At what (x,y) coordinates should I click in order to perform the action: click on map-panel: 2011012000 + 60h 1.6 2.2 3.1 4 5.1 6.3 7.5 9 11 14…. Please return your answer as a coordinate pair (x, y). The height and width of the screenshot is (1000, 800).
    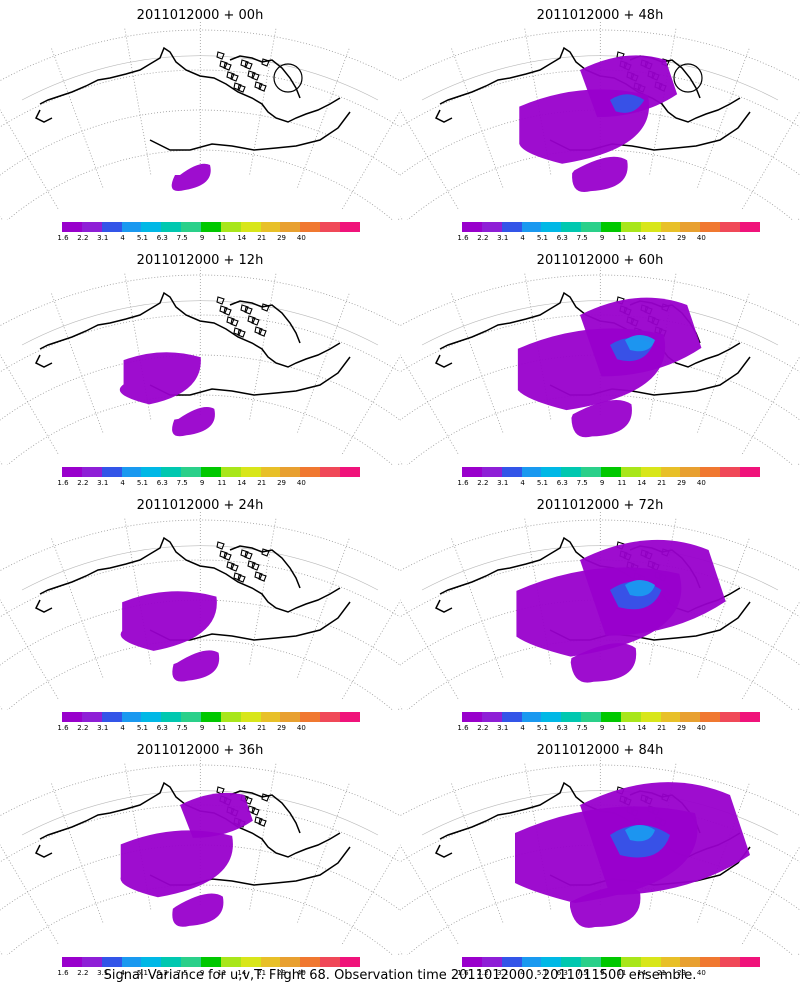
    Looking at the image, I should click on (600, 367).